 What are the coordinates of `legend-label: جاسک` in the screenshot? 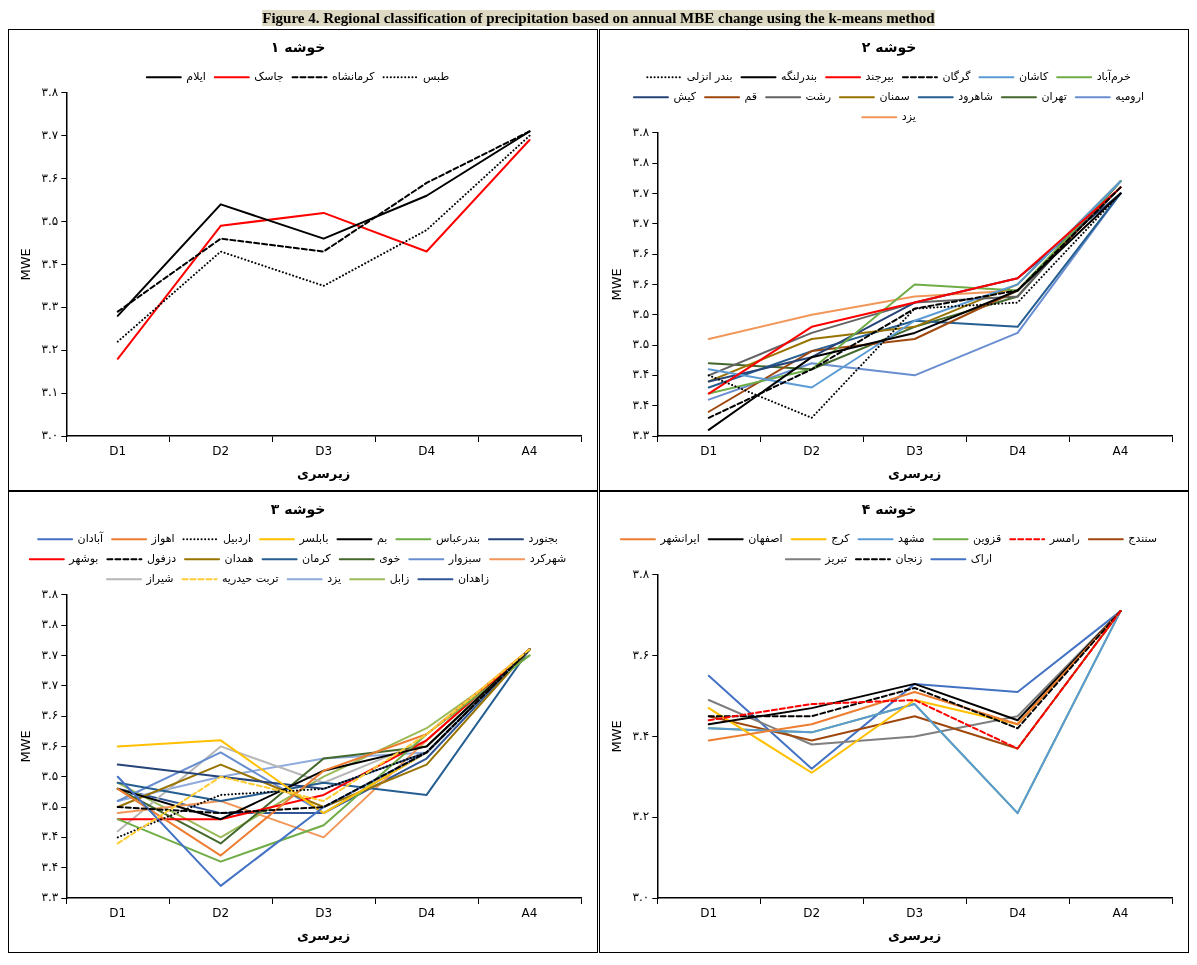 It's located at (269, 77).